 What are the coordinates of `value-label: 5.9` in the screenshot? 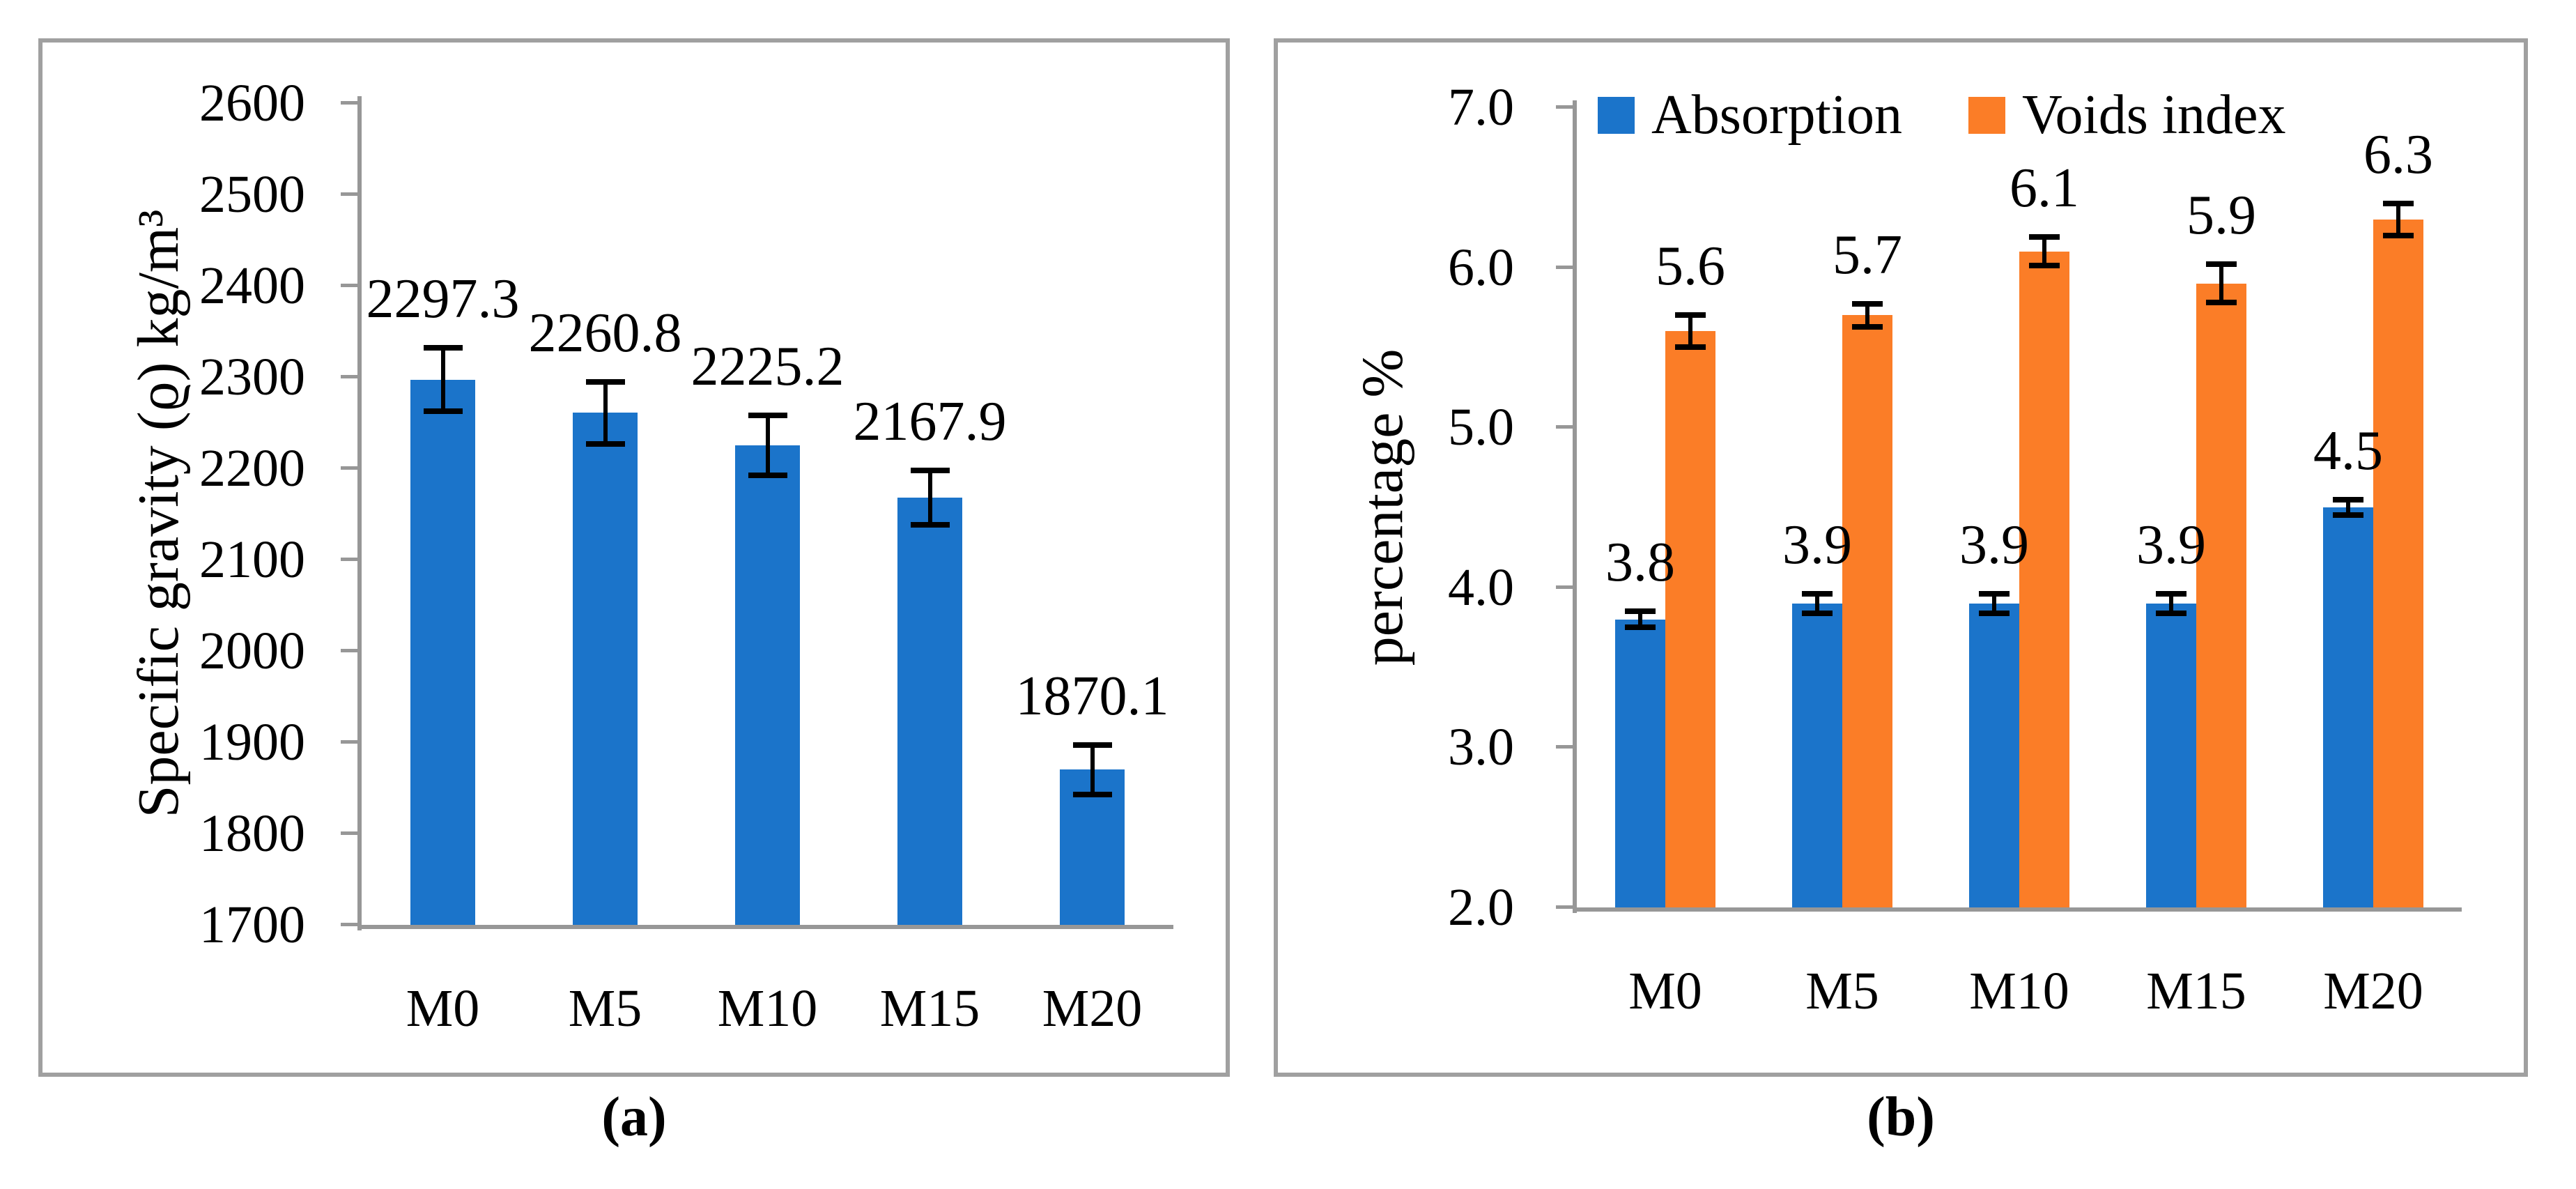 It's located at (2221, 215).